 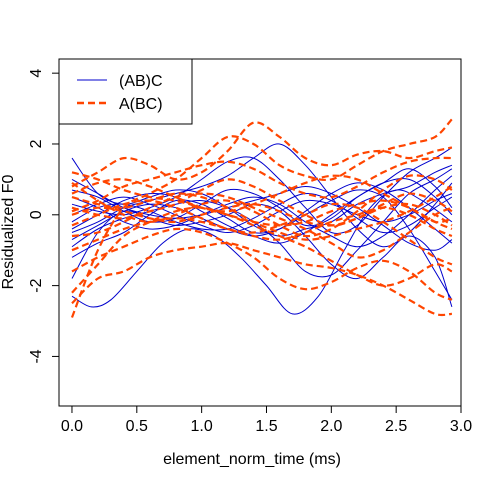 I want to click on y-axis: -4 -2 0 2 4, so click(x=44, y=216).